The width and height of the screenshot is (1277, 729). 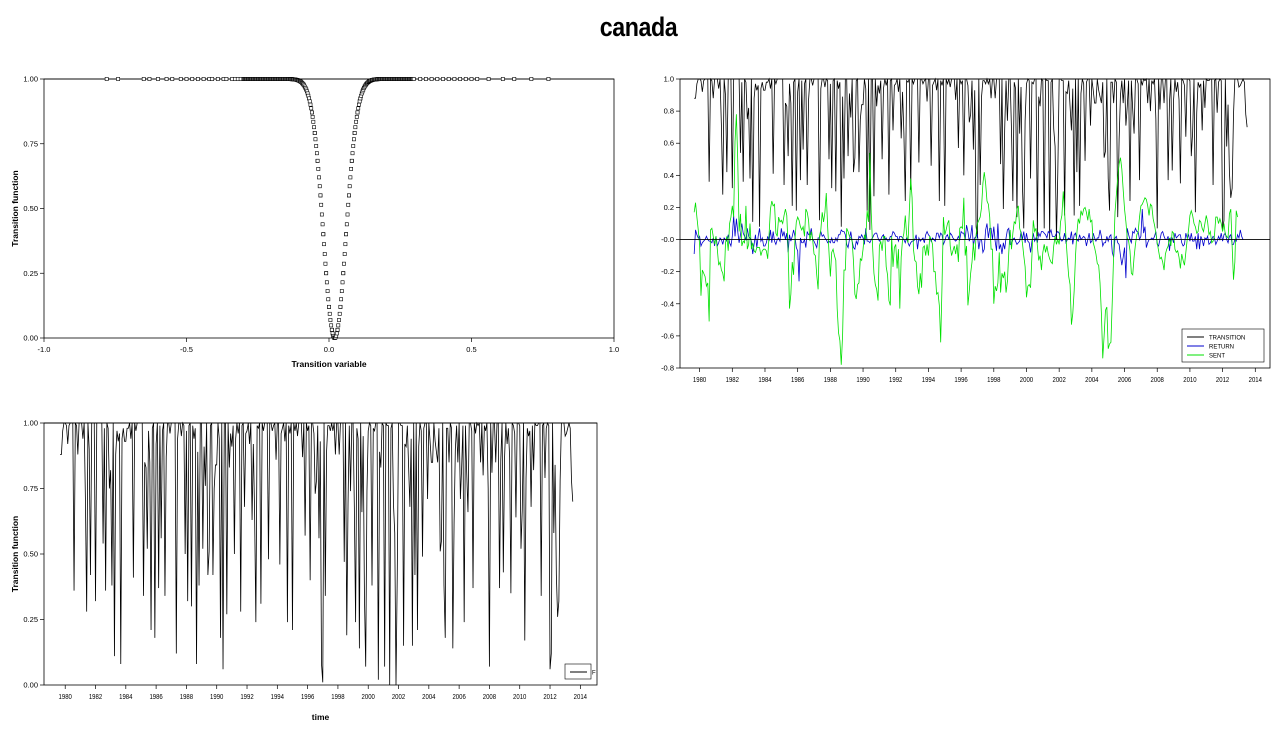 I want to click on y-tick-label: -0.2, so click(x=667, y=271).